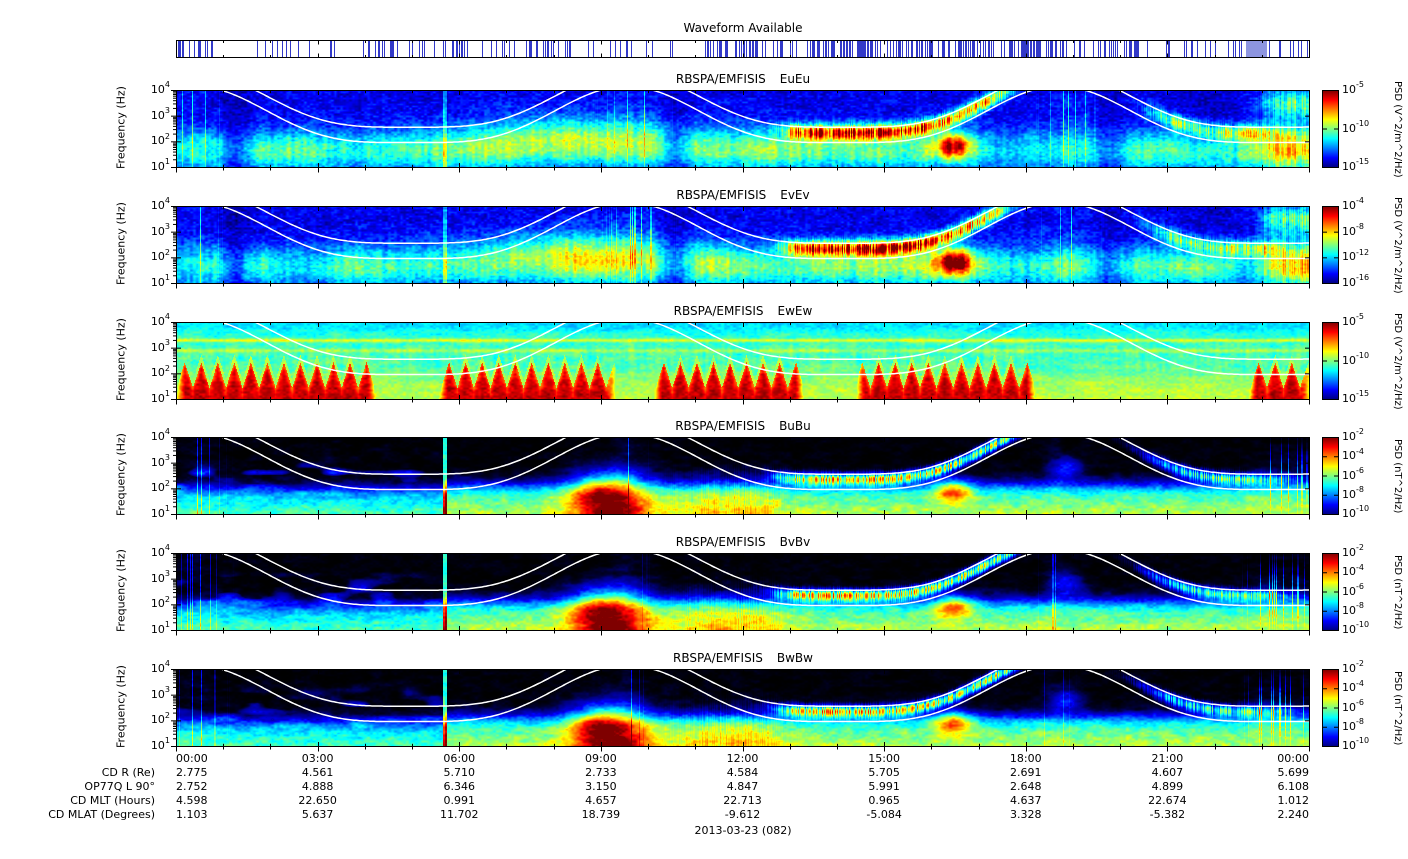 The width and height of the screenshot is (1408, 859). What do you see at coordinates (743, 542) in the screenshot?
I see `panel-title-BvBv: RBSPA/EMFISIS BvBv` at bounding box center [743, 542].